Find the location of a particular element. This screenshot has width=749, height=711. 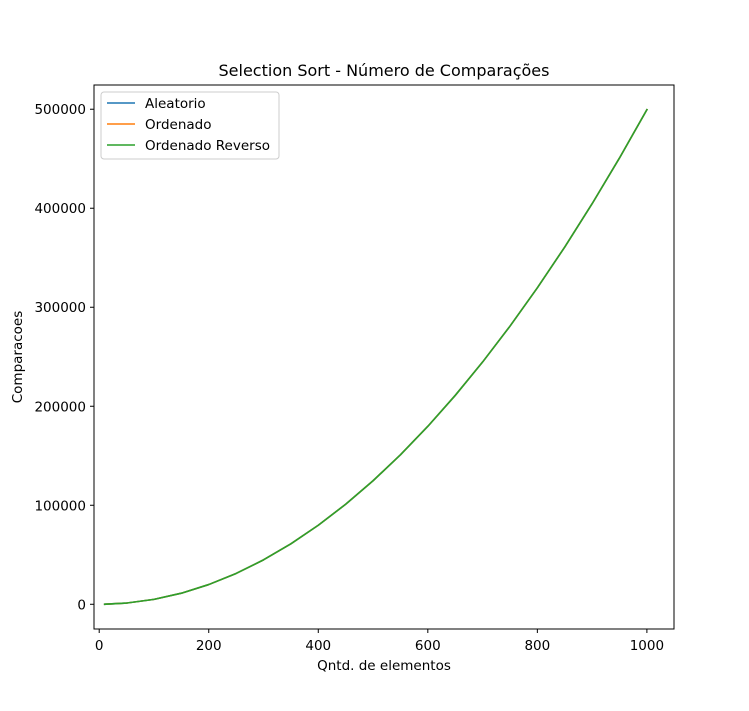

chart-title: Selection Sort - Número de Comparações is located at coordinates (384, 70).